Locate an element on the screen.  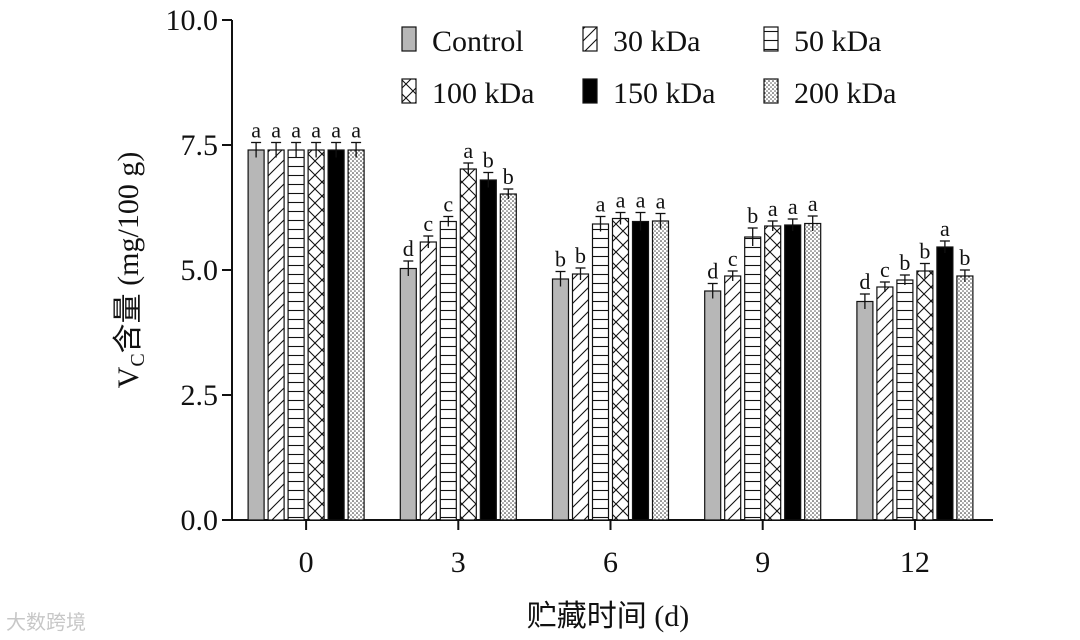
y-axis-title-sub: C is located at coordinates (138, 359).